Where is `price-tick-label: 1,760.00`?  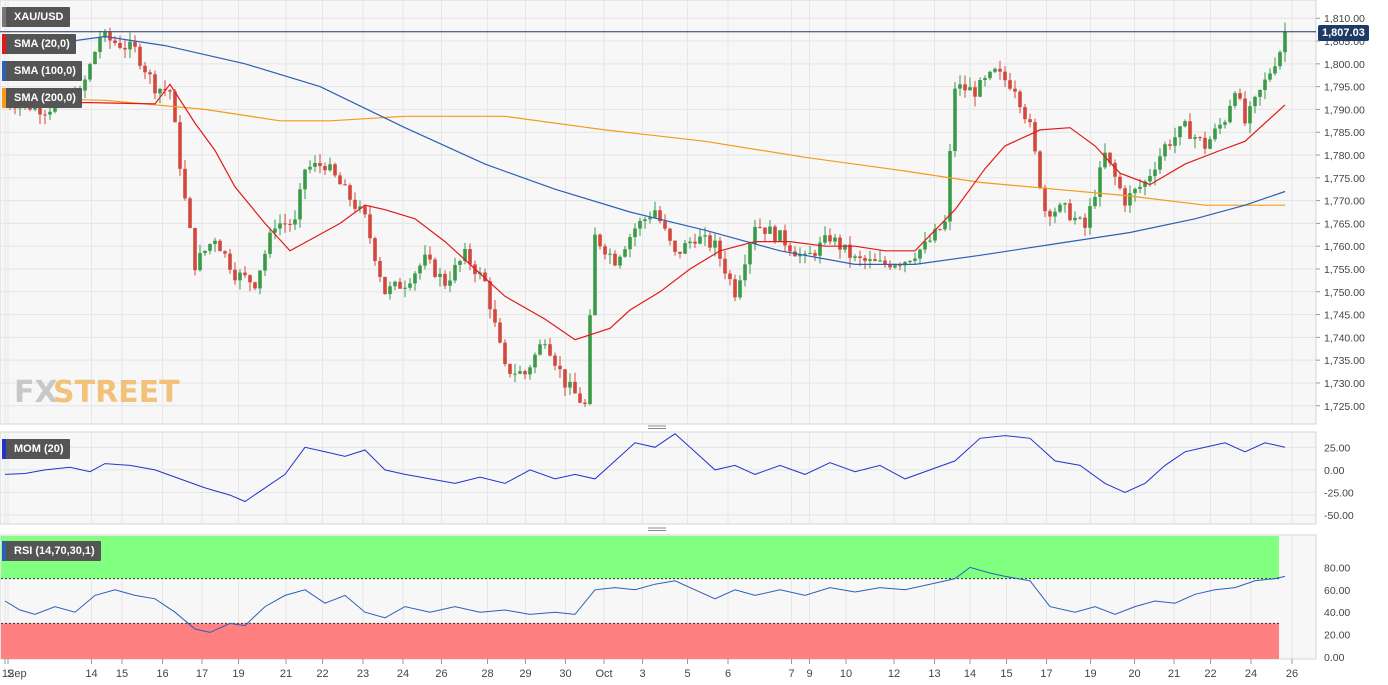
price-tick-label: 1,760.00 is located at coordinates (1344, 247).